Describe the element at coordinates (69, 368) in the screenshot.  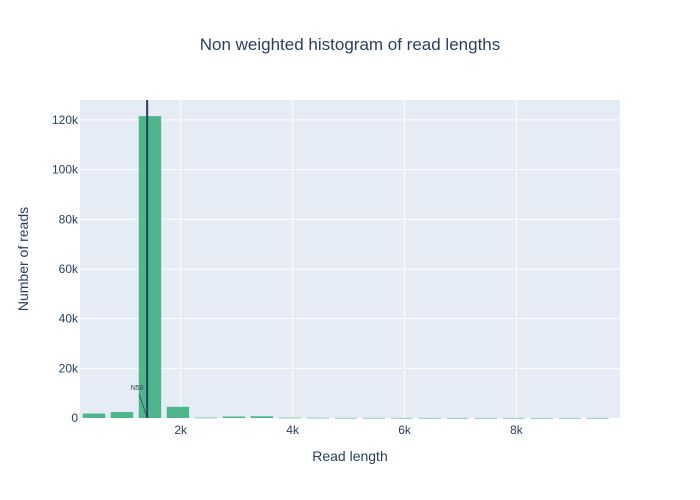
I see `y-tick-label: 20k` at that location.